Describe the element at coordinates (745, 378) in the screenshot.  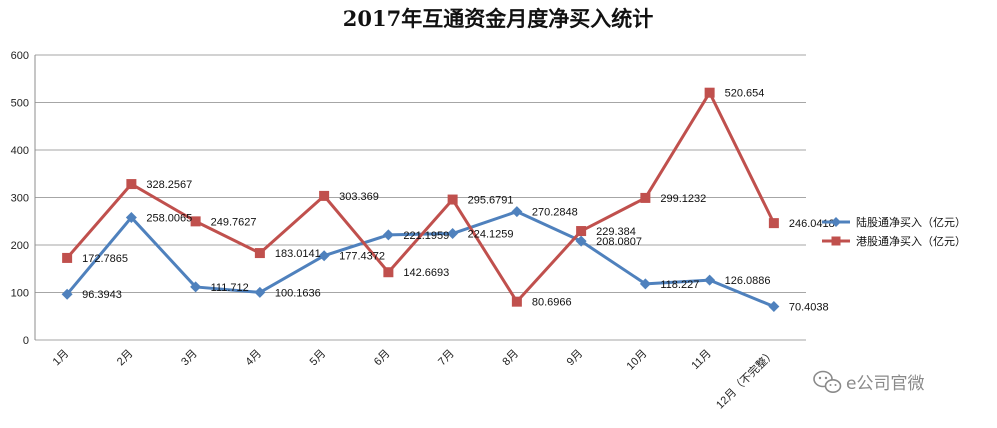
I see `x-tick-label: 12月（不完整）` at that location.